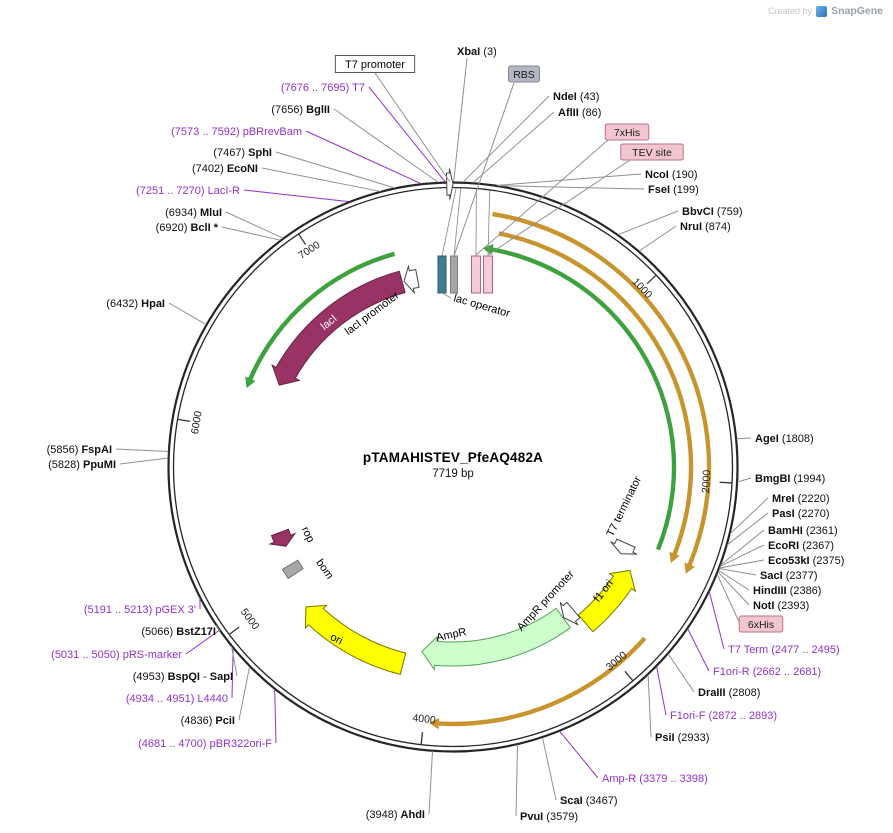 The image size is (893, 833). What do you see at coordinates (787, 591) in the screenshot?
I see `label-HindIII: HindIII (2386)` at bounding box center [787, 591].